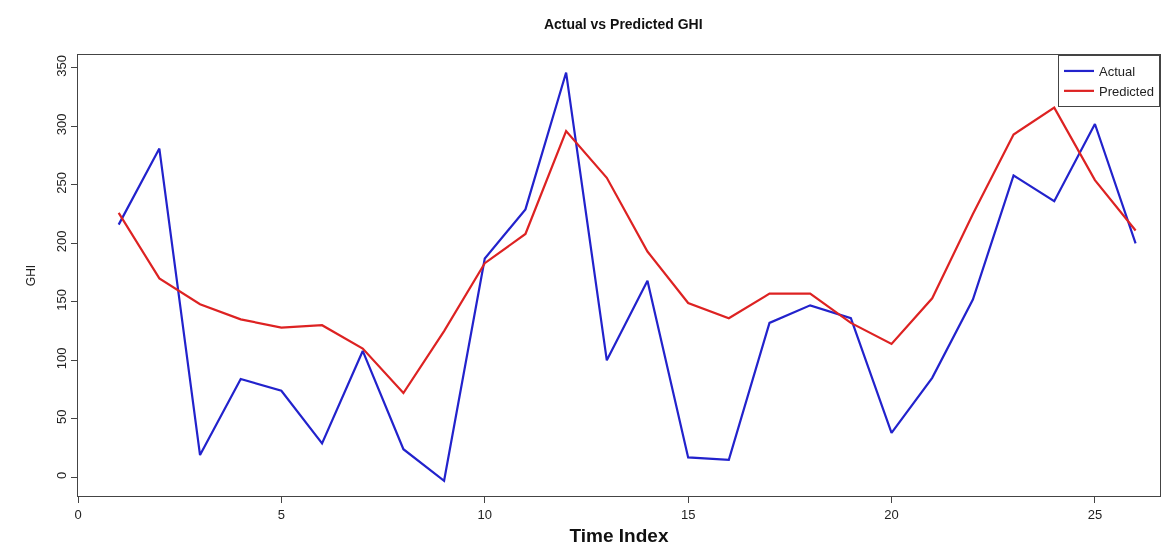  I want to click on y-tick-label: 100, so click(61, 358).